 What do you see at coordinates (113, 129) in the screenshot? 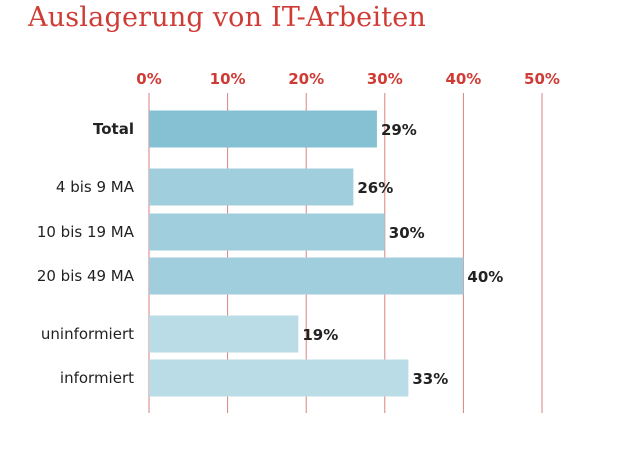
I see `category-label: Total` at bounding box center [113, 129].